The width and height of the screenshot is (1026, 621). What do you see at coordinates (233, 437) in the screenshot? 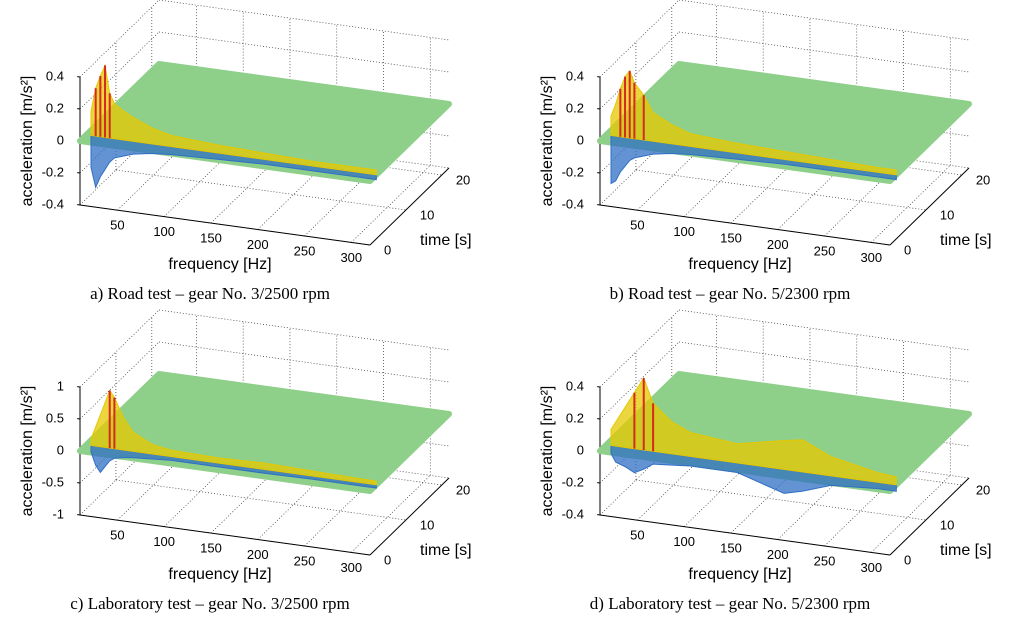
I see `upper-envelope` at bounding box center [233, 437].